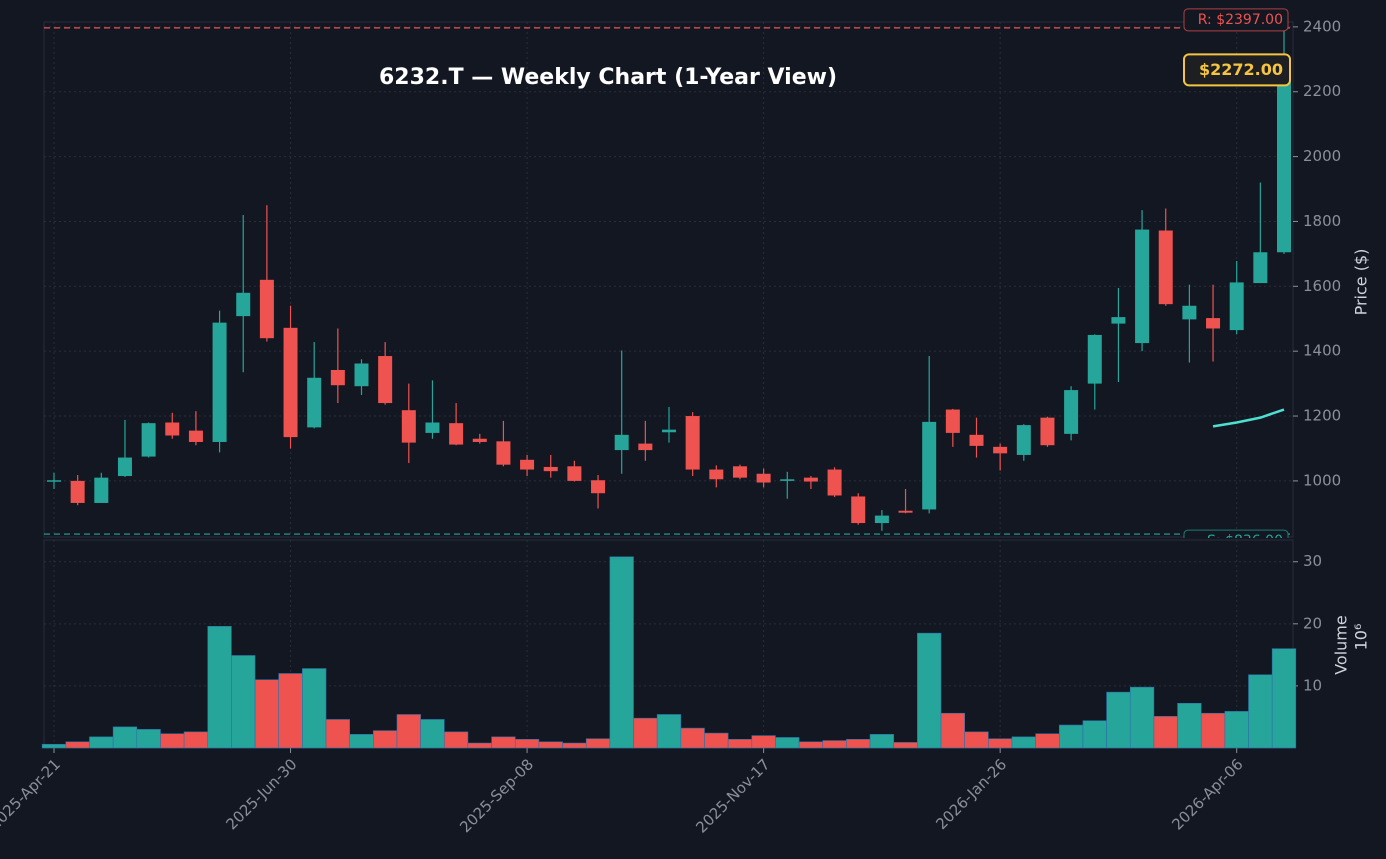  I want to click on resistance-line-label: R: $2397.00, so click(1240, 20).